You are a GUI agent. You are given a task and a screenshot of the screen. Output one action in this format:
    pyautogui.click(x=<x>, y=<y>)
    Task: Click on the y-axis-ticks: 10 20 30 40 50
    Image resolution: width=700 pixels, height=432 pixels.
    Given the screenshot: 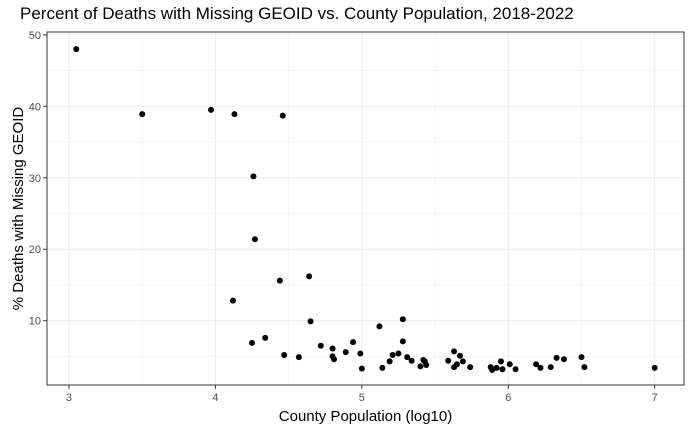 What is the action you would take?
    pyautogui.click(x=38, y=179)
    